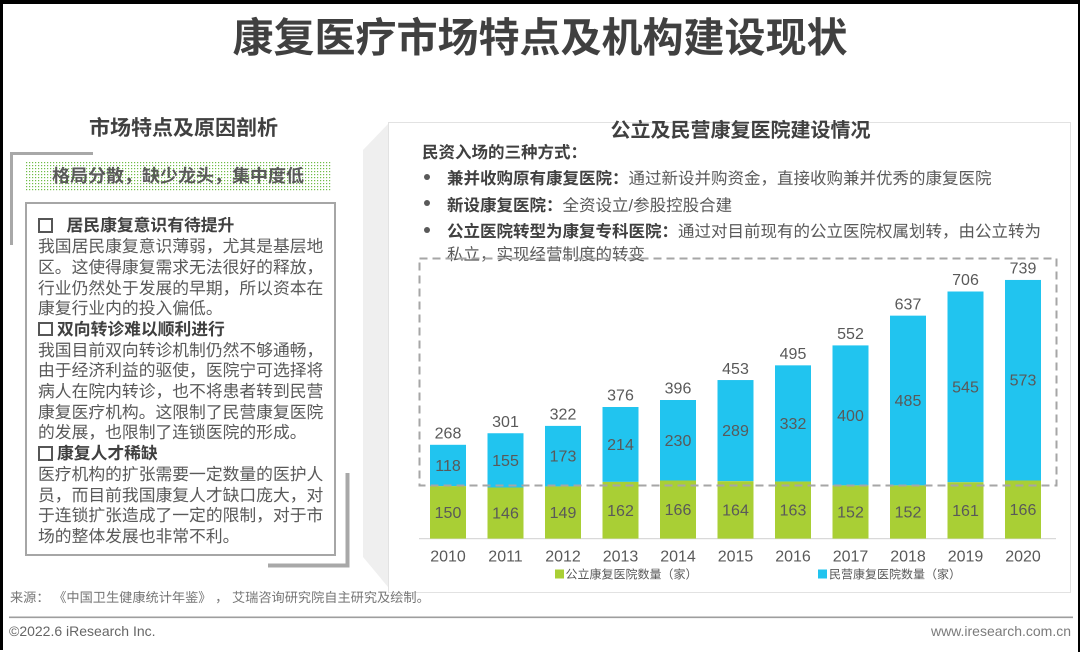 The image size is (1080, 652). What do you see at coordinates (678, 557) in the screenshot?
I see `svg-text: 2014` at bounding box center [678, 557].